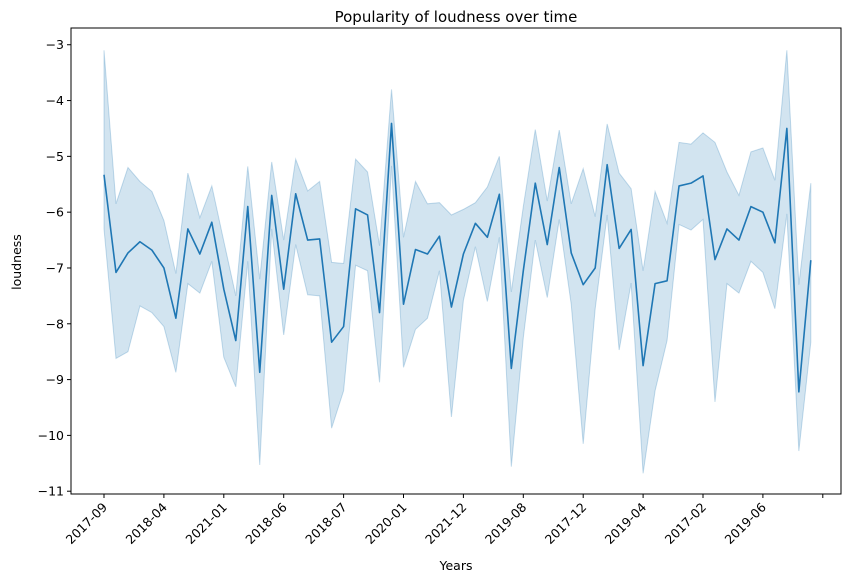  Describe the element at coordinates (326, 524) in the screenshot. I see `x-tick-label: 2018-07` at that location.